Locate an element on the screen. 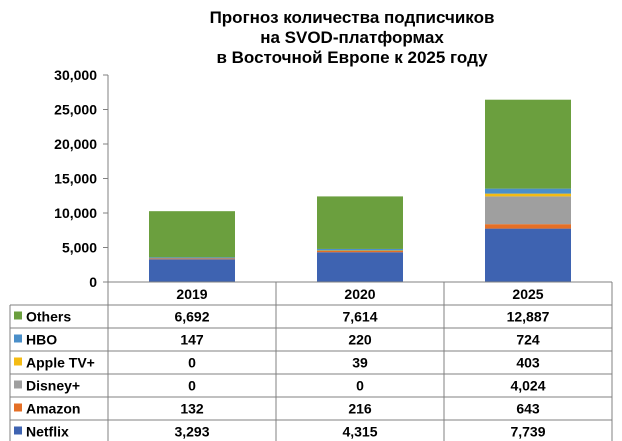 This screenshot has height=441, width=622. bar-others-2020 is located at coordinates (360, 222).